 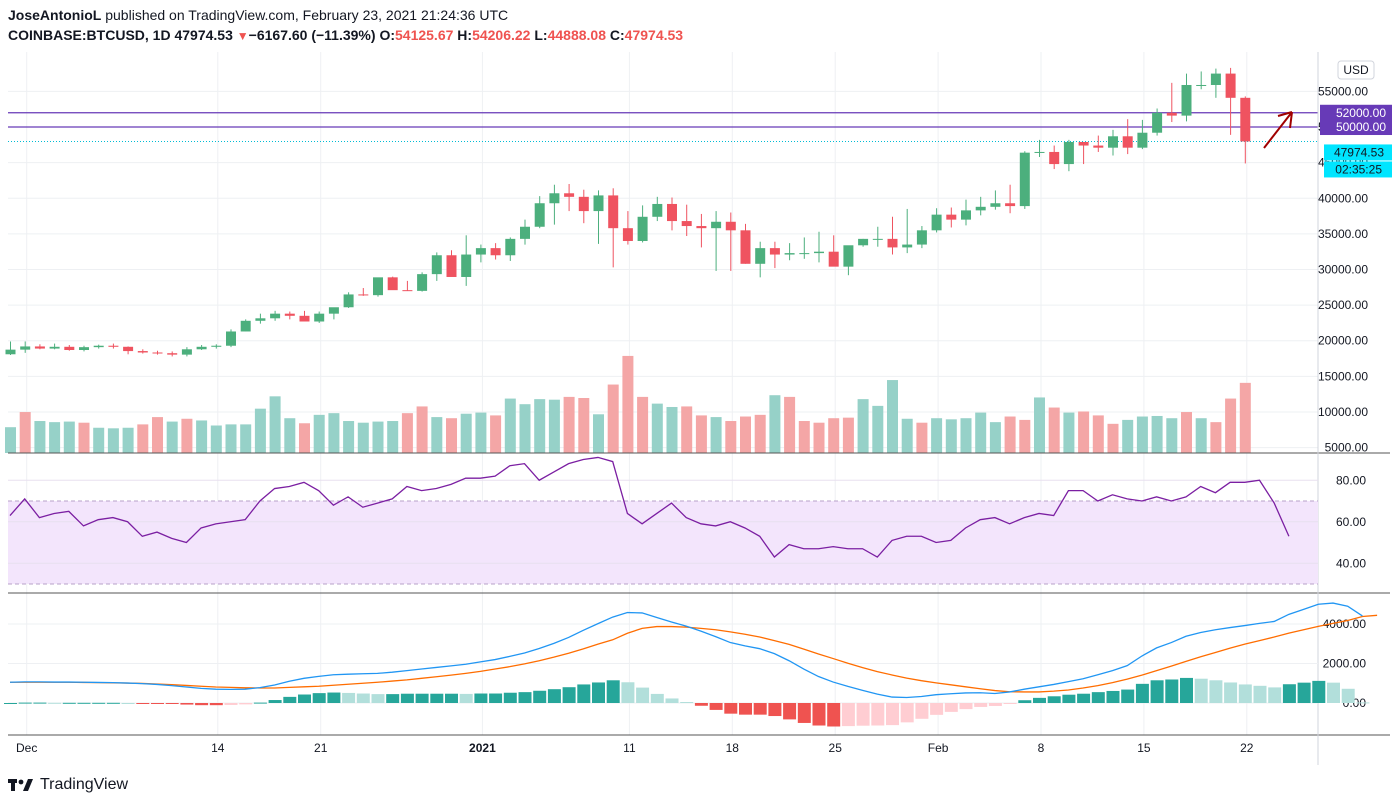 I want to click on price-level-tag, so click(x=1356, y=112).